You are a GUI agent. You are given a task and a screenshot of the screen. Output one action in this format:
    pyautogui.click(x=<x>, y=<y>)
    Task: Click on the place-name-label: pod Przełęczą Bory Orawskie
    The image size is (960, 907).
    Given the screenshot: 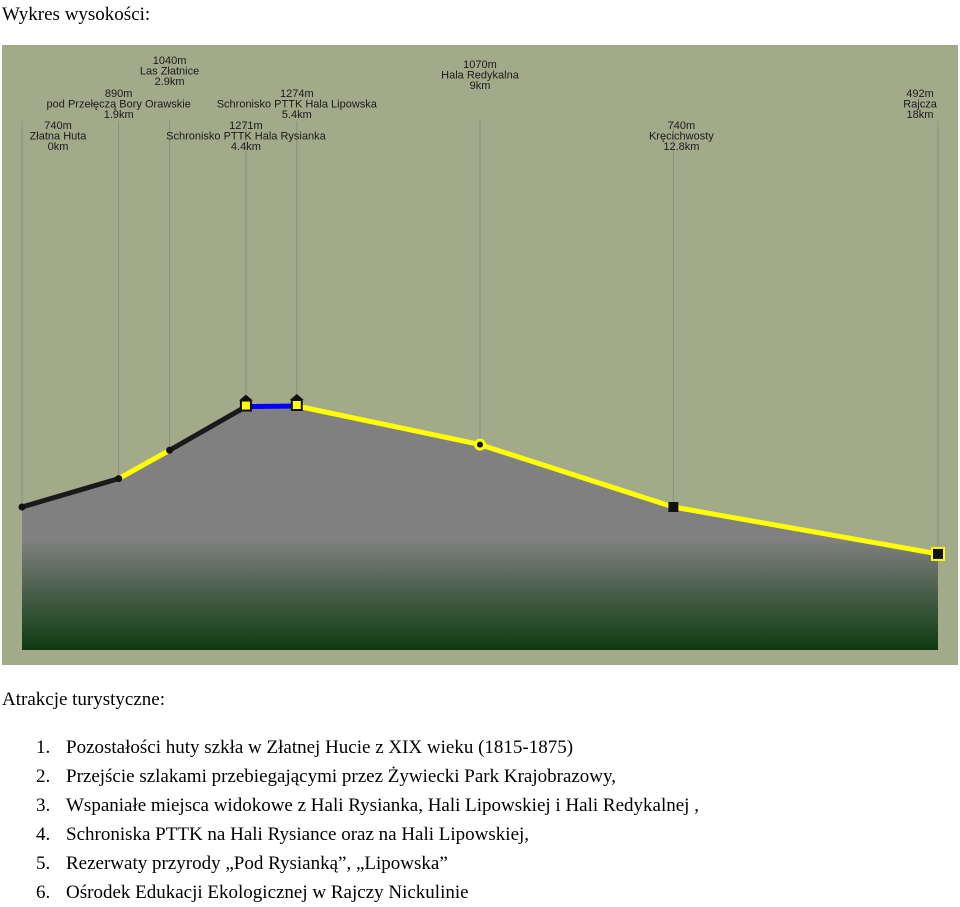 What is the action you would take?
    pyautogui.click(x=119, y=105)
    